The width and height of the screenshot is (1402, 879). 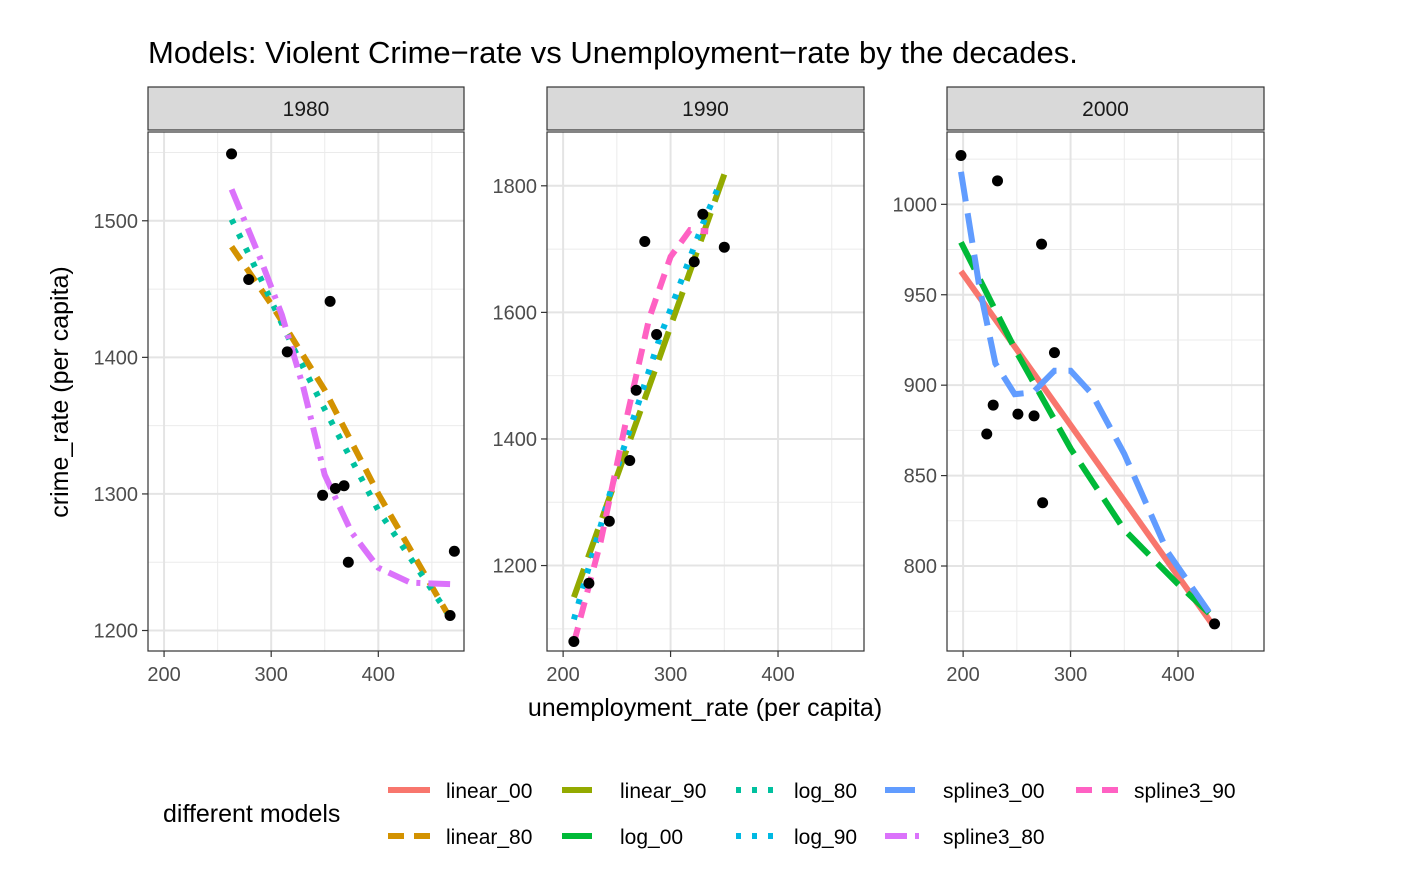 What do you see at coordinates (515, 313) in the screenshot?
I see `y-tick-label: 1600` at bounding box center [515, 313].